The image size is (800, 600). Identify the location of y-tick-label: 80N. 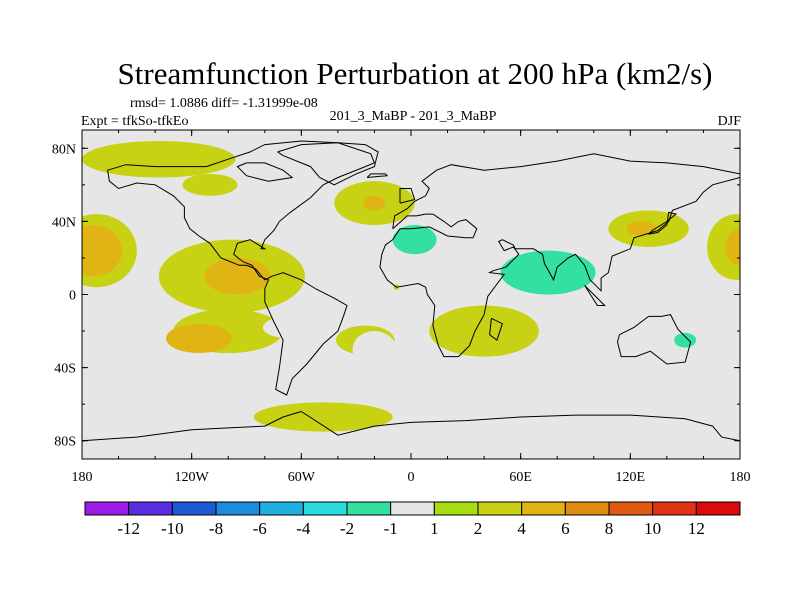
(64, 149).